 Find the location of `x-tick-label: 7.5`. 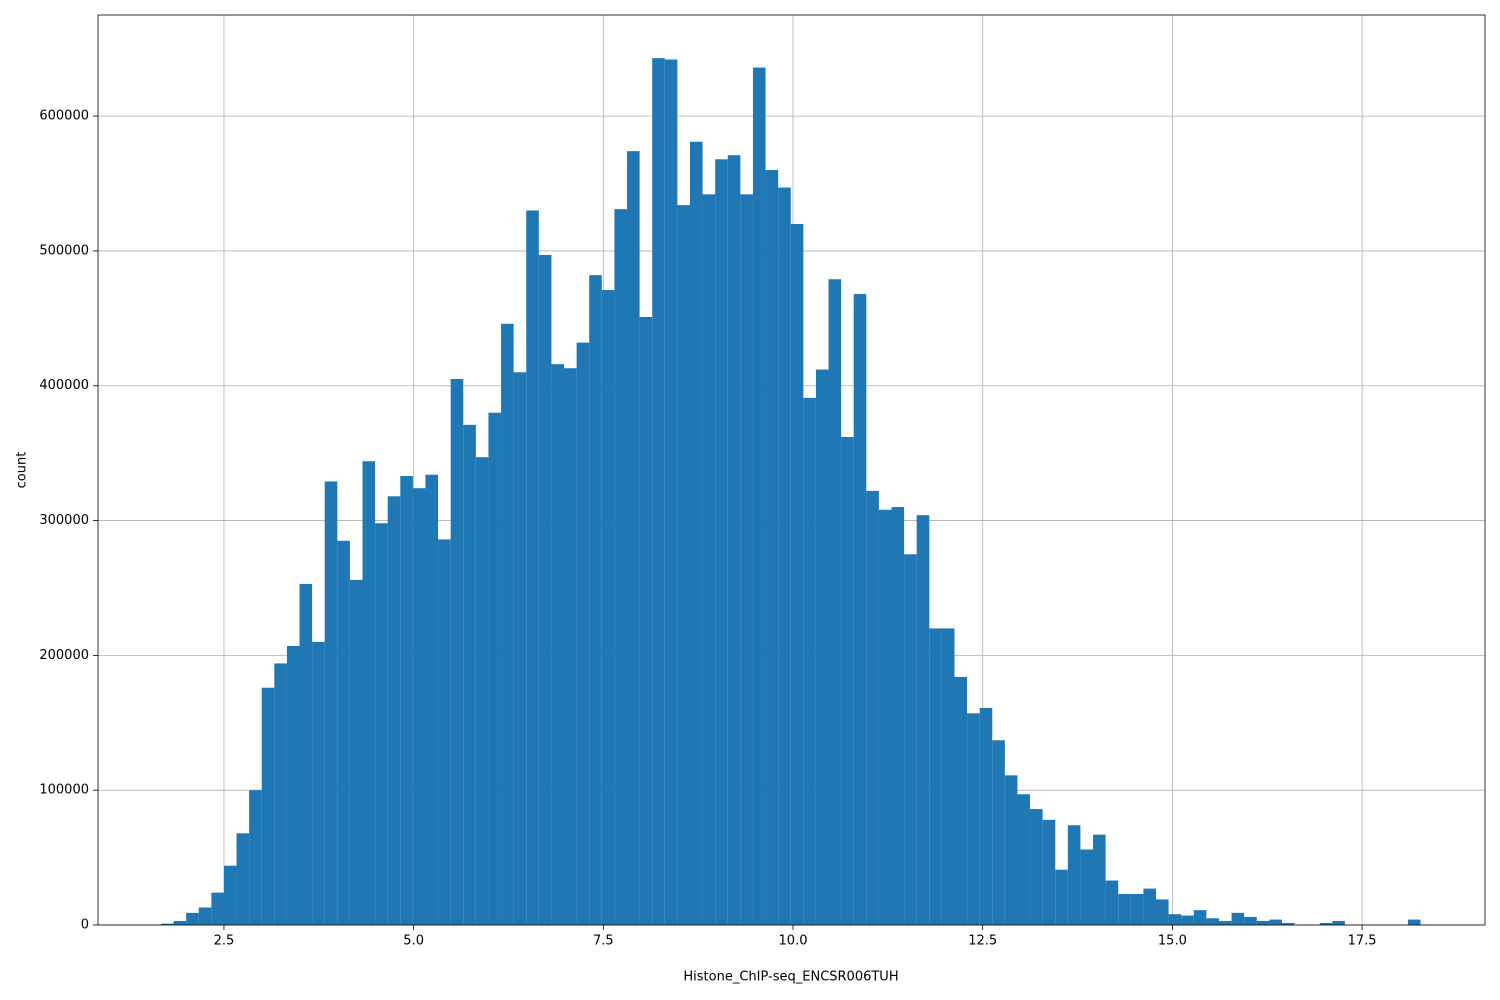

x-tick-label: 7.5 is located at coordinates (603, 941).